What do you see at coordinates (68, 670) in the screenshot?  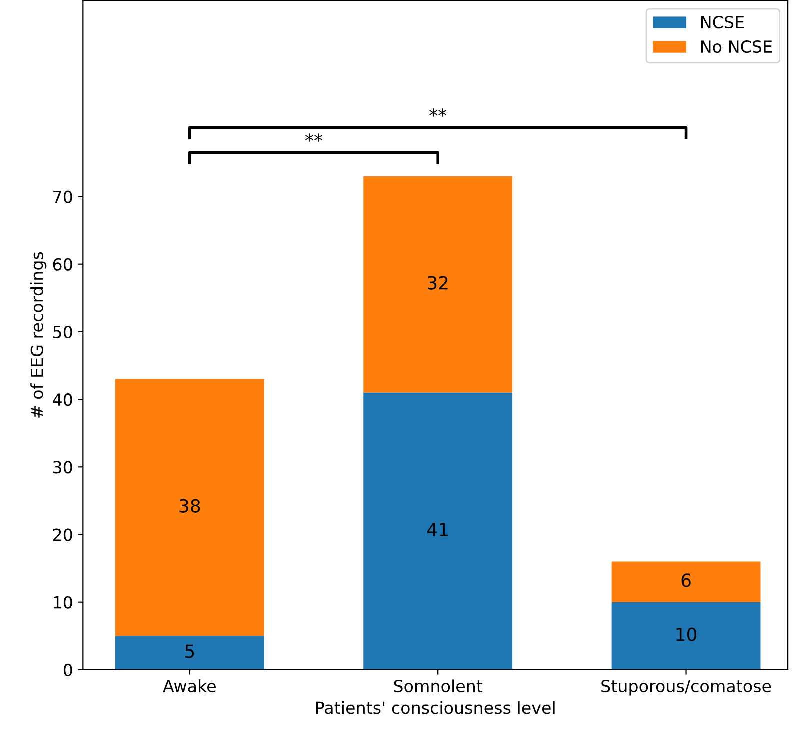 I see `y-tick-label: 0` at bounding box center [68, 670].